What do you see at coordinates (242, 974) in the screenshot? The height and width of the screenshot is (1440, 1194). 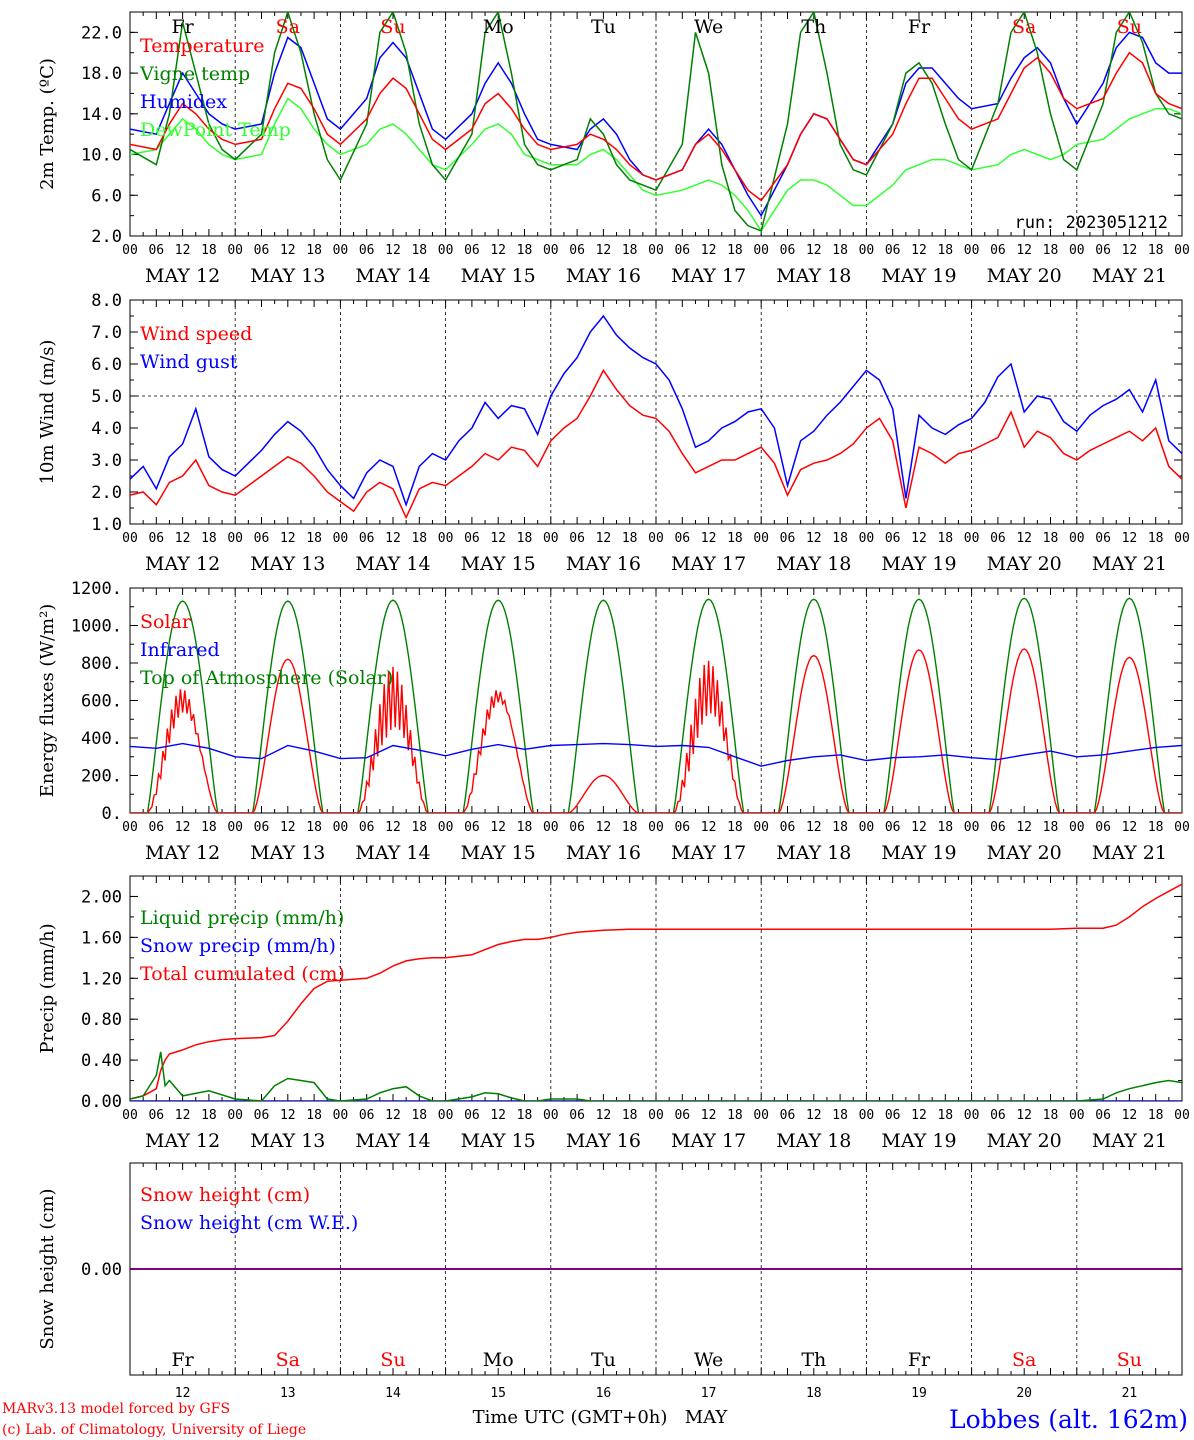 I see `legend-entry: Total cumulated (cm)` at bounding box center [242, 974].